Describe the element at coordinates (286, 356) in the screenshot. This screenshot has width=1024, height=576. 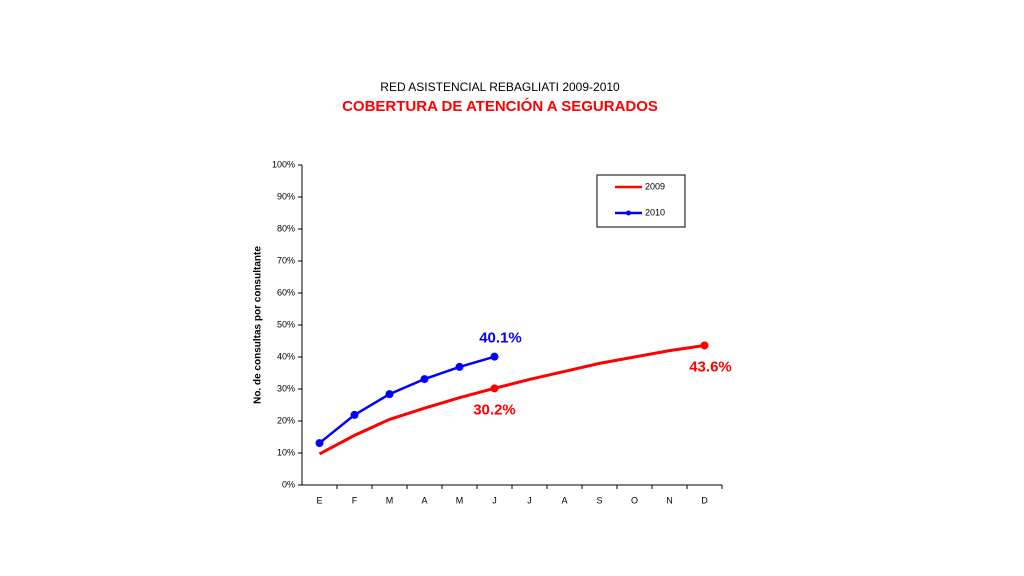
I see `y-tick-label: 40%` at that location.